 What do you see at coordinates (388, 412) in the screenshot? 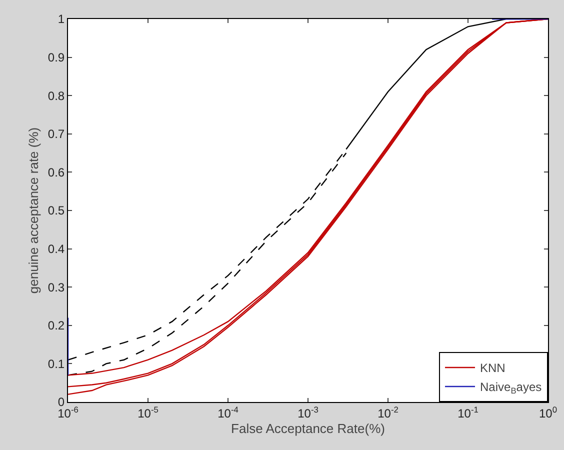
I see `x-tick-label: 10$^{-2}$` at bounding box center [388, 412].